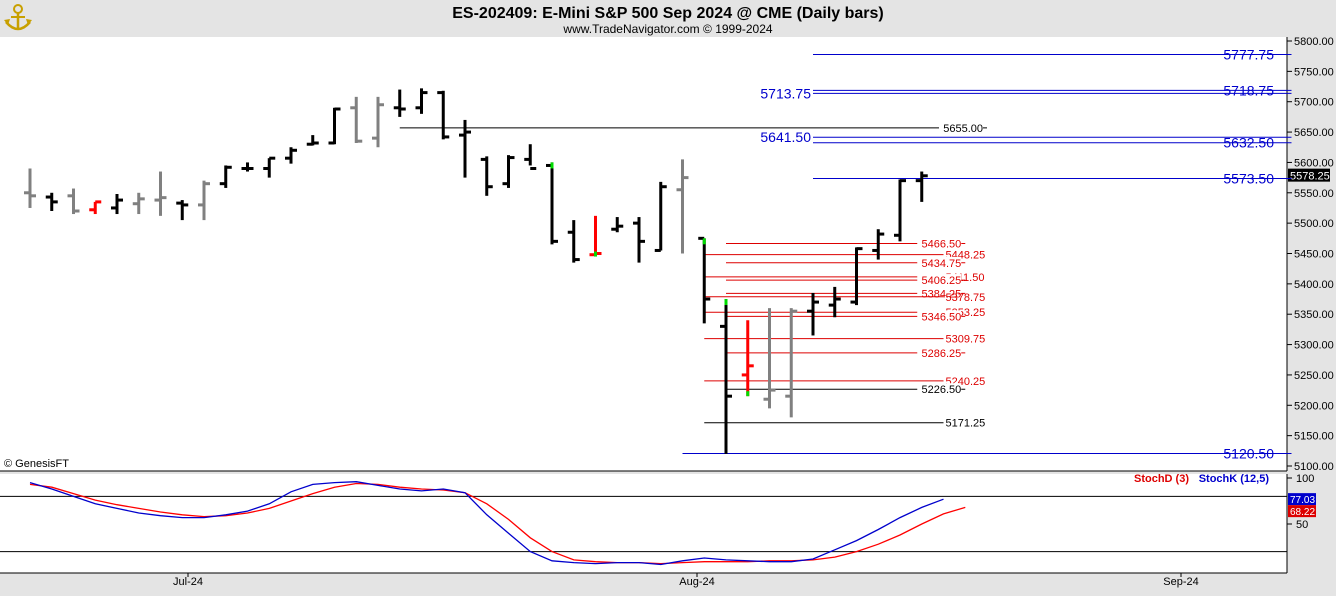  I want to click on level-label: 5120.50, so click(1248, 454).